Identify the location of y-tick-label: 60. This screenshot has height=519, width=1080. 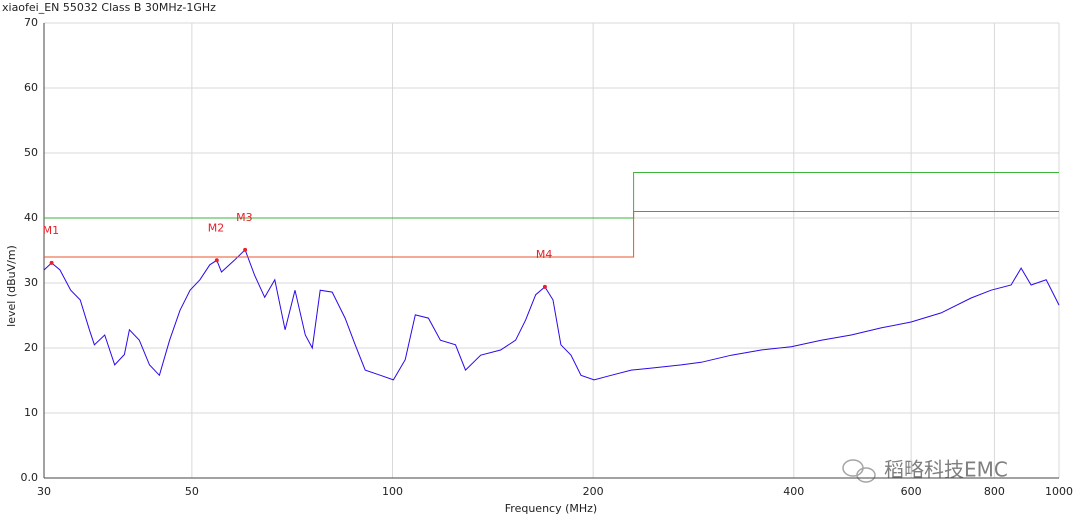
(31, 87).